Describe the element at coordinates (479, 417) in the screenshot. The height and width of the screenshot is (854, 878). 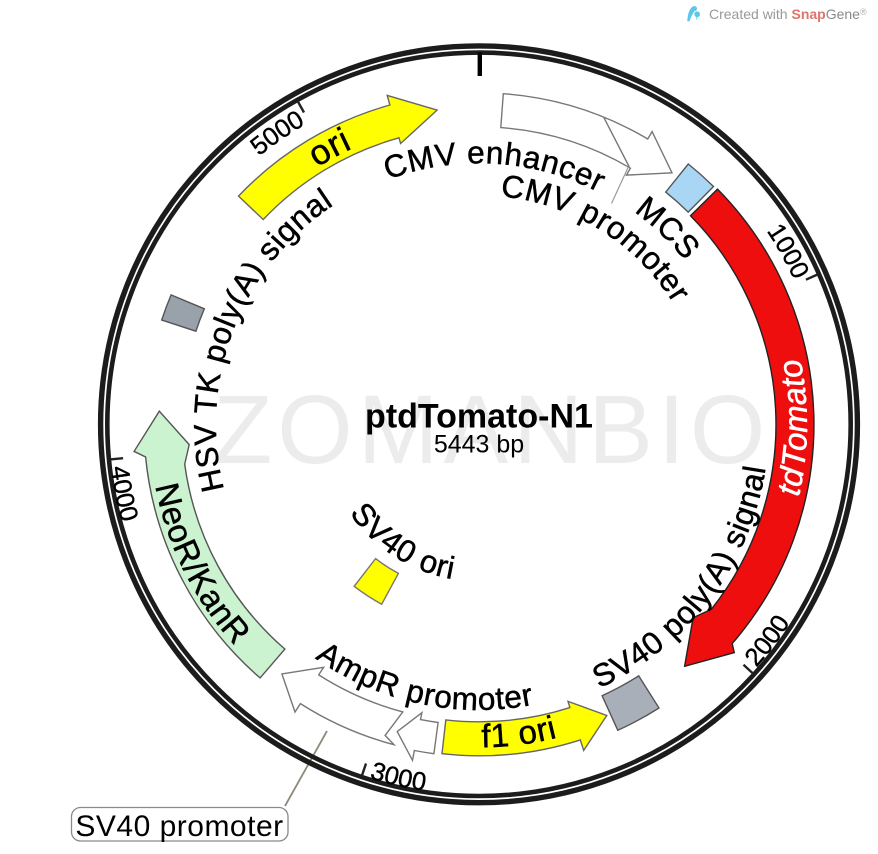
I see `svg-text: ptdTomato-N1` at that location.